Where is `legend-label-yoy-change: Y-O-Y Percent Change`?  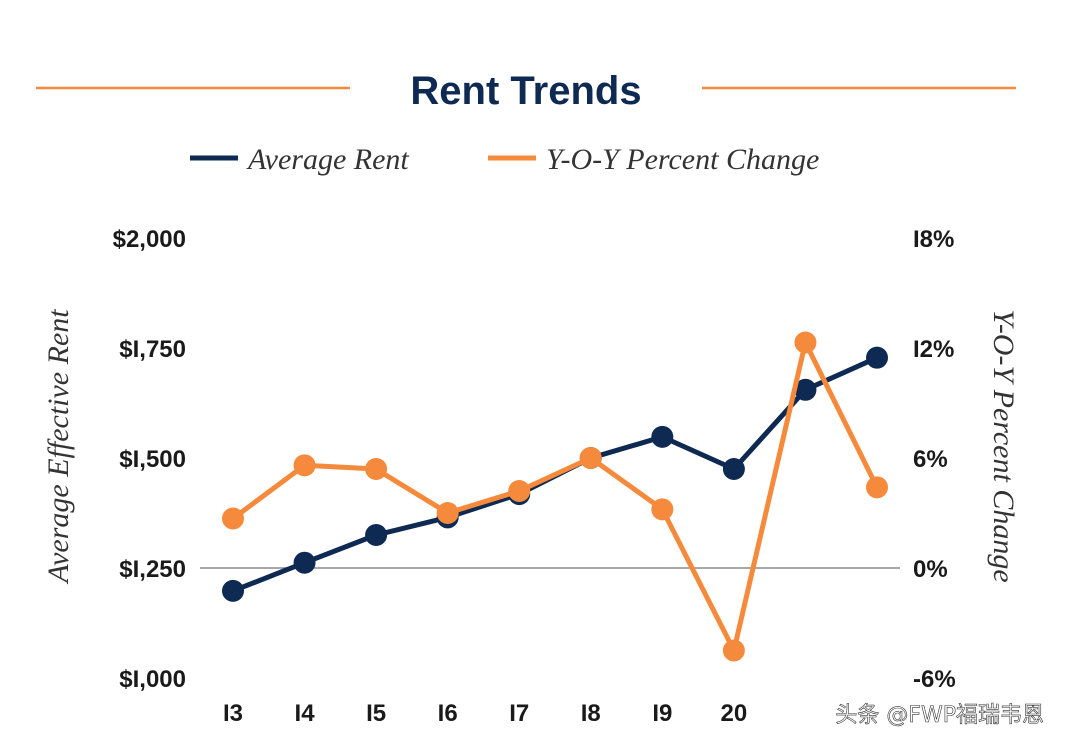 legend-label-yoy-change: Y-O-Y Percent Change is located at coordinates (682, 159).